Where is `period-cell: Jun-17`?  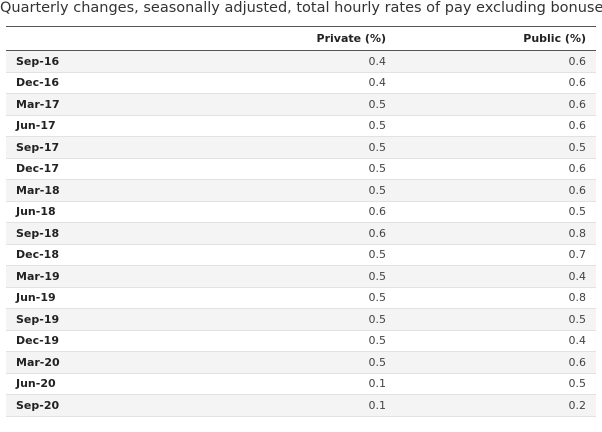 period-cell: Jun-17 is located at coordinates (101, 126).